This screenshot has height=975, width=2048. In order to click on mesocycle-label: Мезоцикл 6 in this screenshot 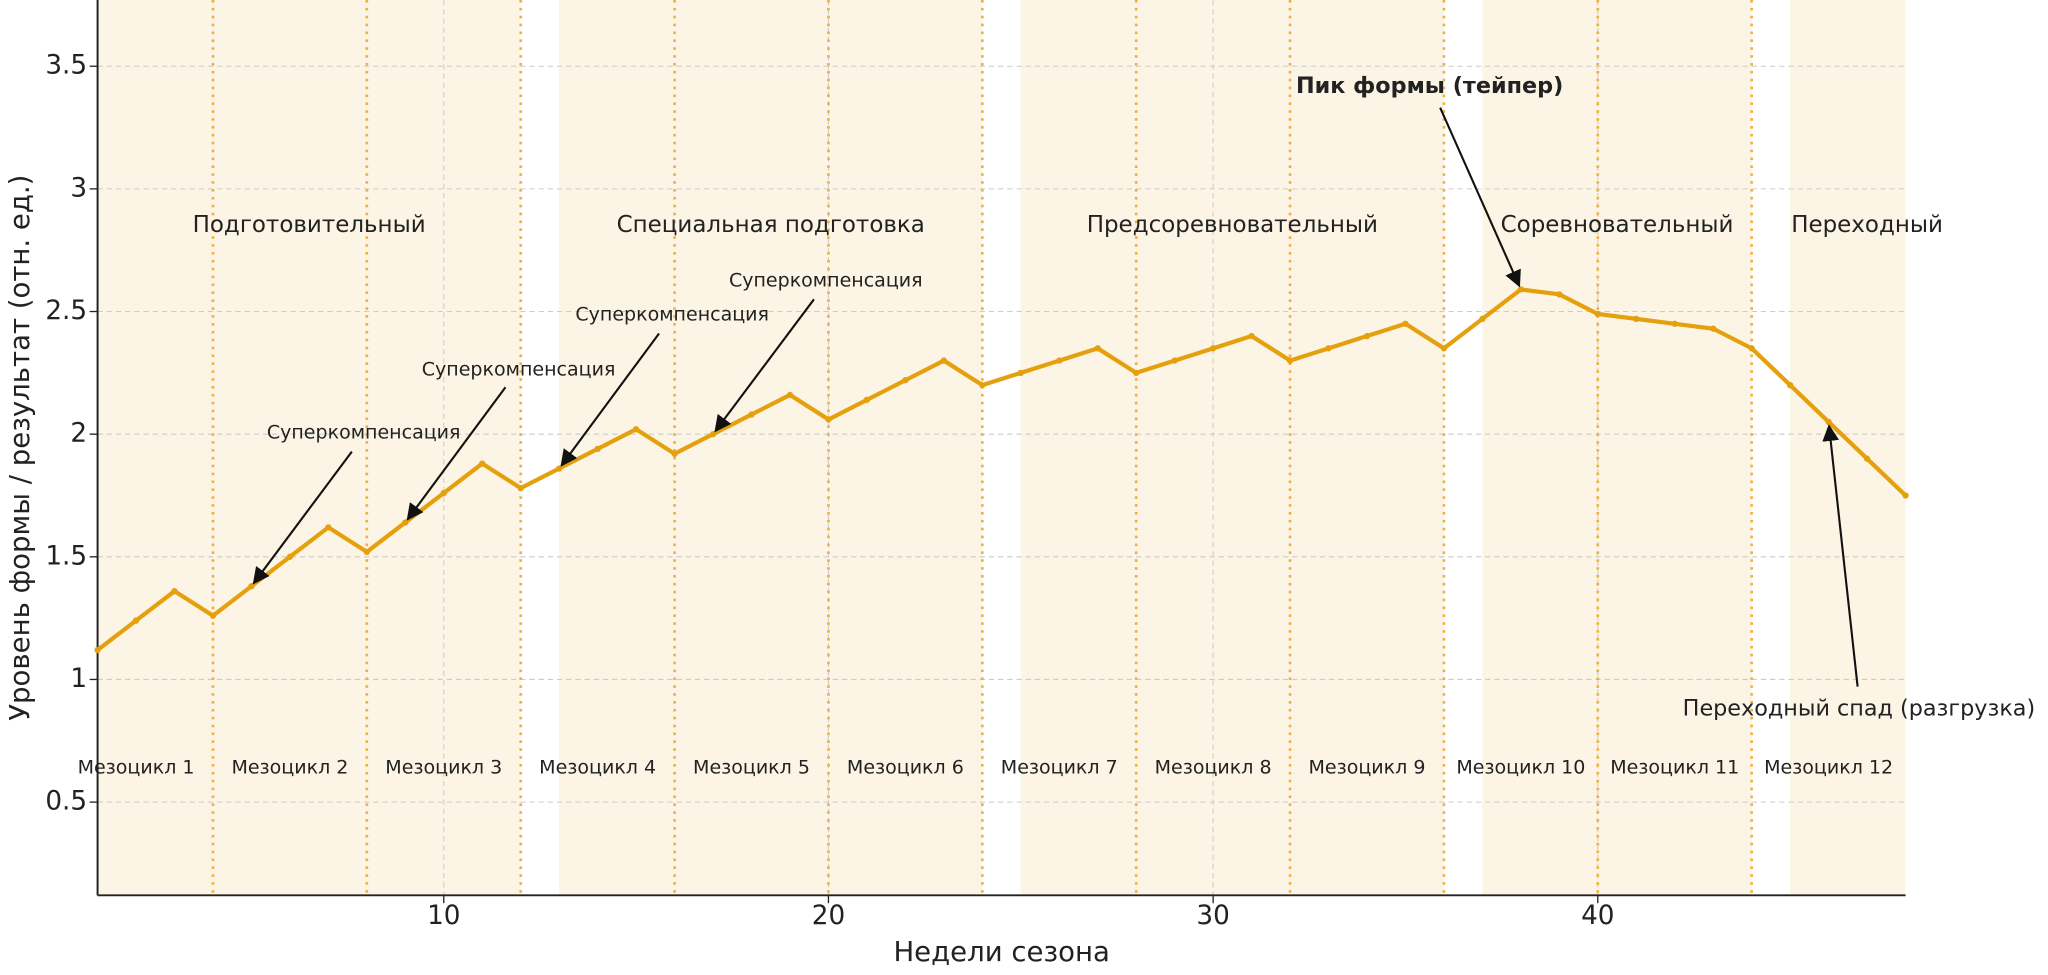, I will do `click(905, 767)`.